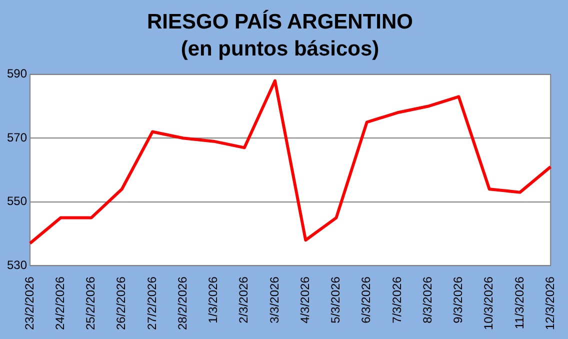 This screenshot has width=568, height=339. What do you see at coordinates (91, 303) in the screenshot?
I see `x-tick-label: 25/2/2026` at bounding box center [91, 303].